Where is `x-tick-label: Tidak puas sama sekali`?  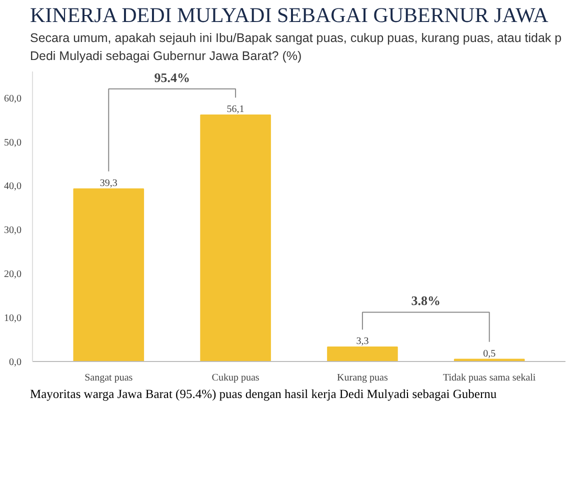
x-tick-label: Tidak puas sama sekali is located at coordinates (489, 378).